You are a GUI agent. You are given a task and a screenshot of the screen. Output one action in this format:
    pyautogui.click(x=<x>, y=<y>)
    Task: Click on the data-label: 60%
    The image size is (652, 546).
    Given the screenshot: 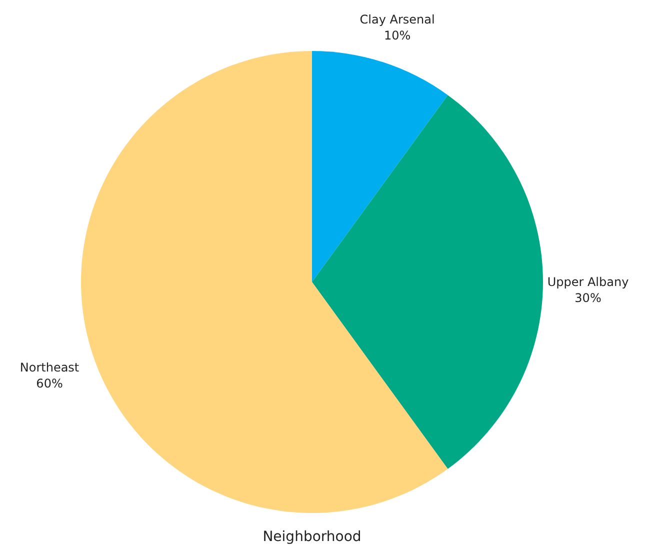 What is the action you would take?
    pyautogui.click(x=49, y=383)
    